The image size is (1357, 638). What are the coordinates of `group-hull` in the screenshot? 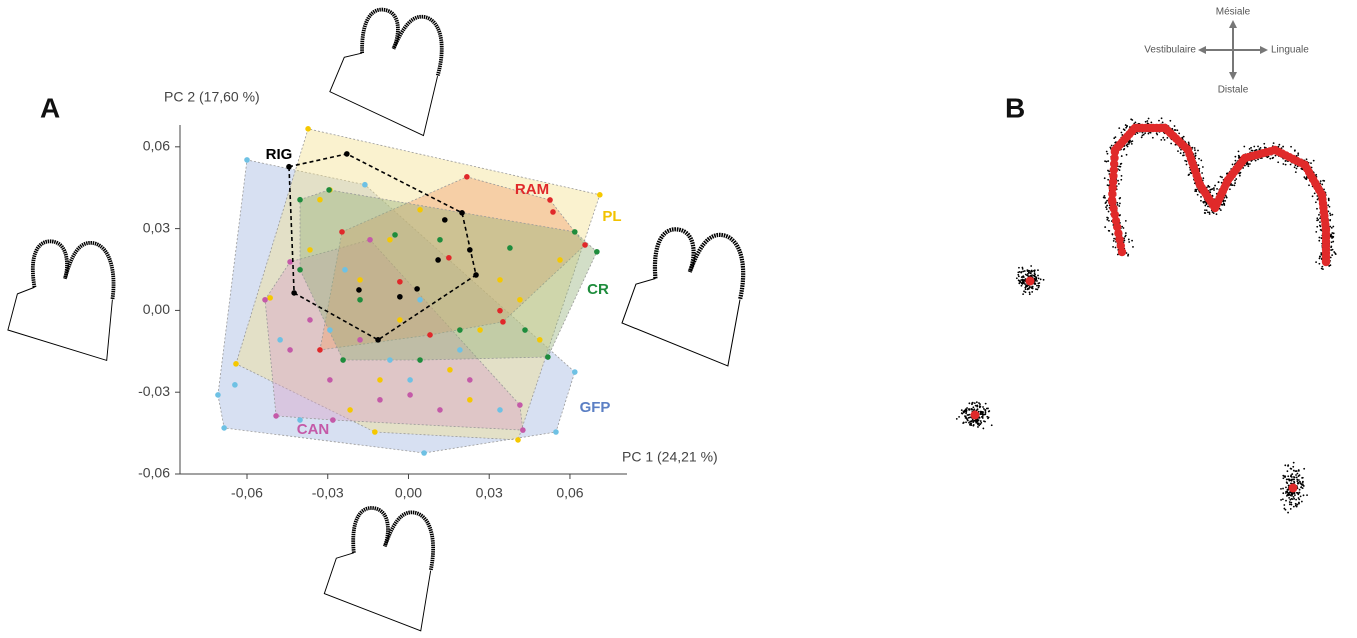 It's located at (452, 263).